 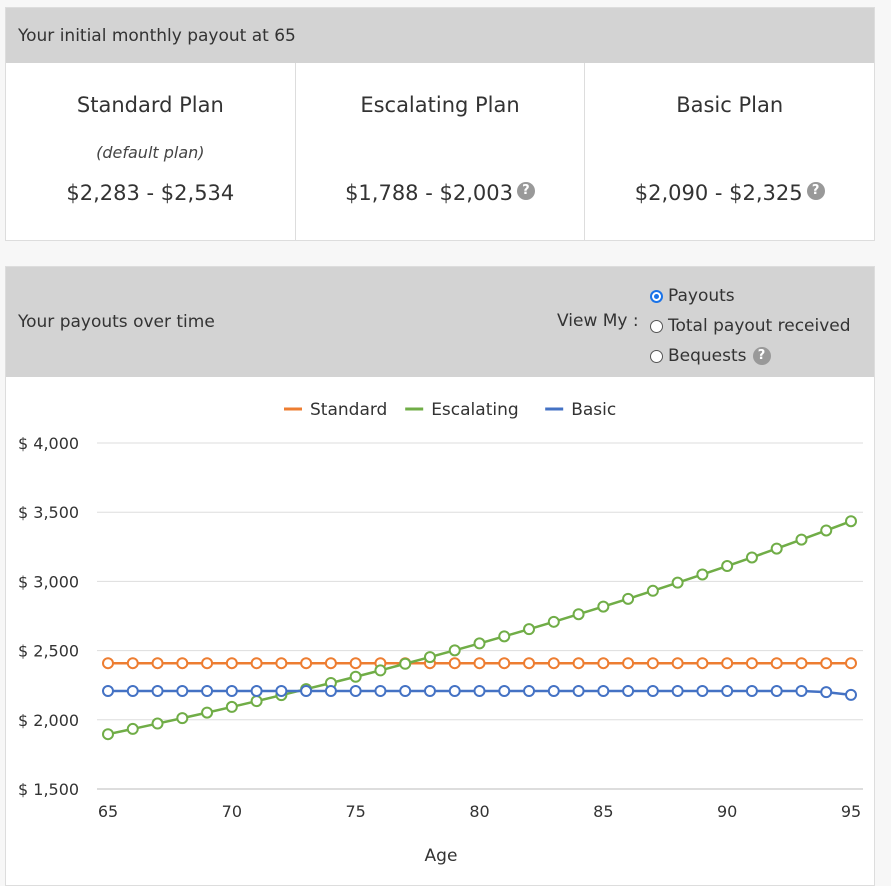 What do you see at coordinates (440, 105) in the screenshot?
I see `plan-name: Escalating Plan` at bounding box center [440, 105].